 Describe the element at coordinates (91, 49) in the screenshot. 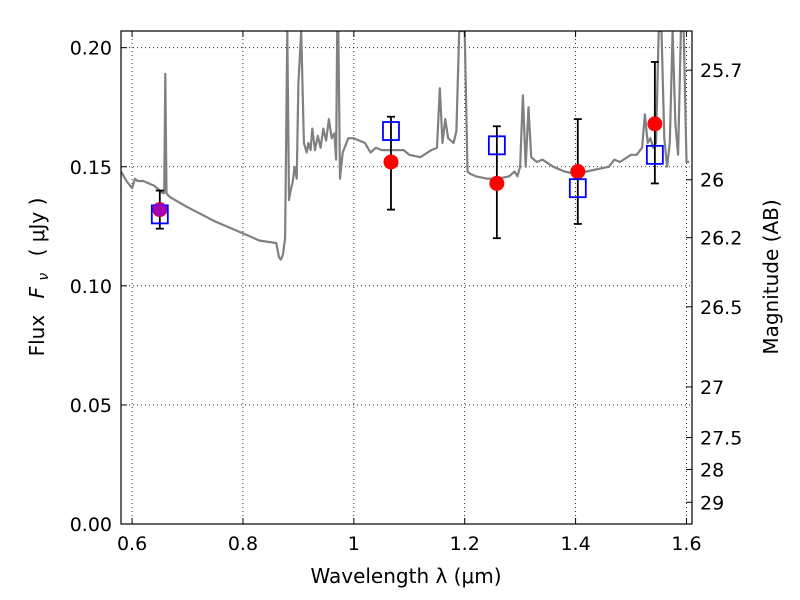

I see `y-tick-label-4: 0.20` at that location.